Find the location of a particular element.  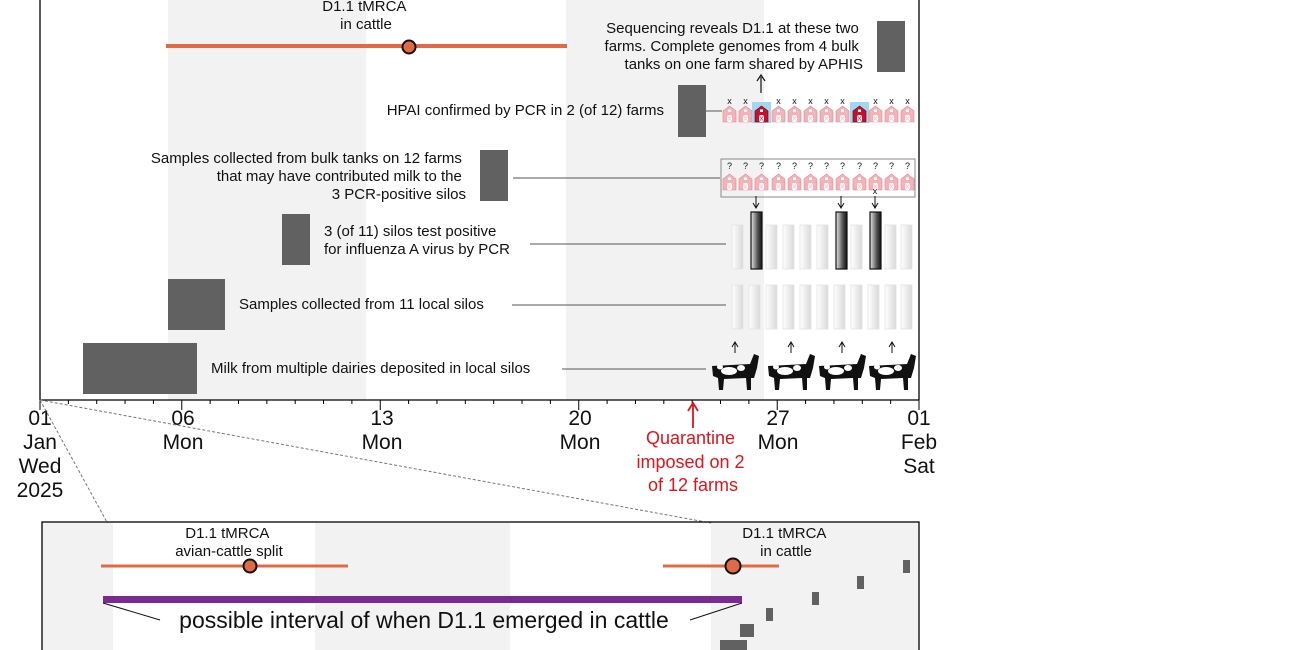

silo-row-tested is located at coordinates (822, 233).